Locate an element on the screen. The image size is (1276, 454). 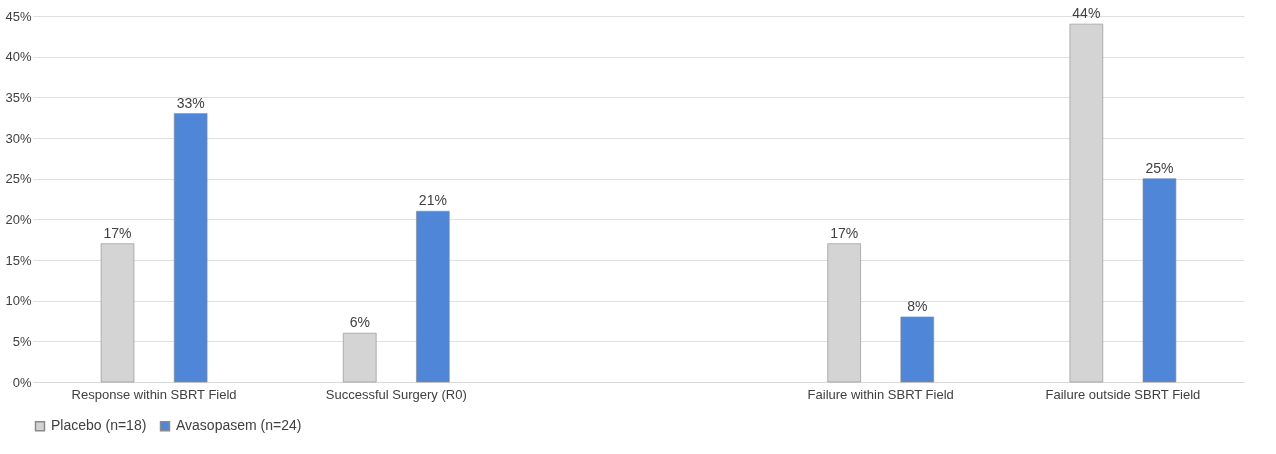
x-tick-label: Failure outside SBRT Field is located at coordinates (1123, 394).